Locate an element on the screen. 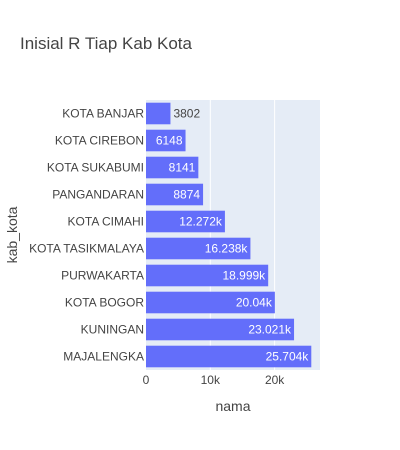 The width and height of the screenshot is (400, 450). y-axis-title: kab_kota is located at coordinates (12, 234).